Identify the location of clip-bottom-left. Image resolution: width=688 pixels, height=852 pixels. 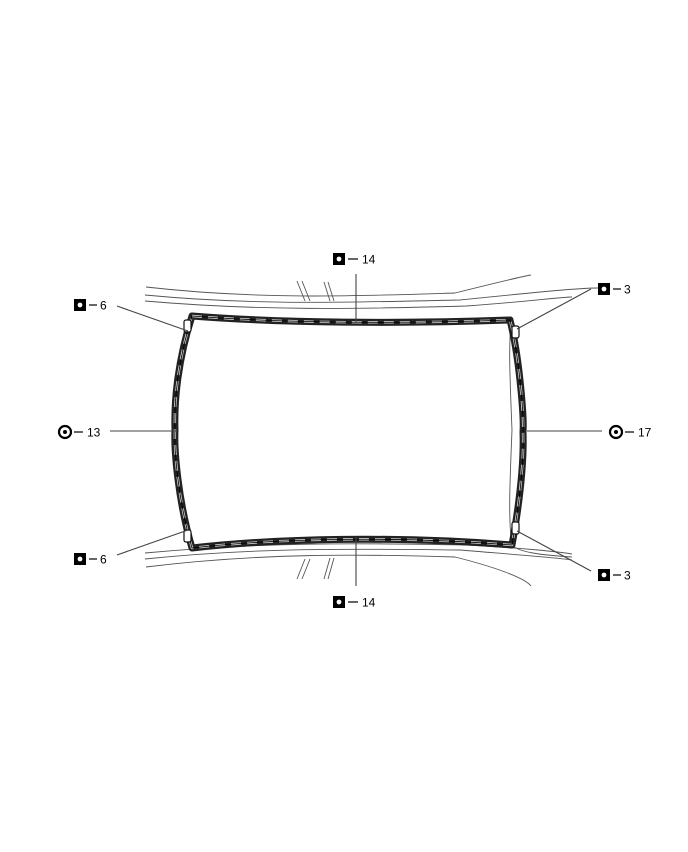
(187, 536).